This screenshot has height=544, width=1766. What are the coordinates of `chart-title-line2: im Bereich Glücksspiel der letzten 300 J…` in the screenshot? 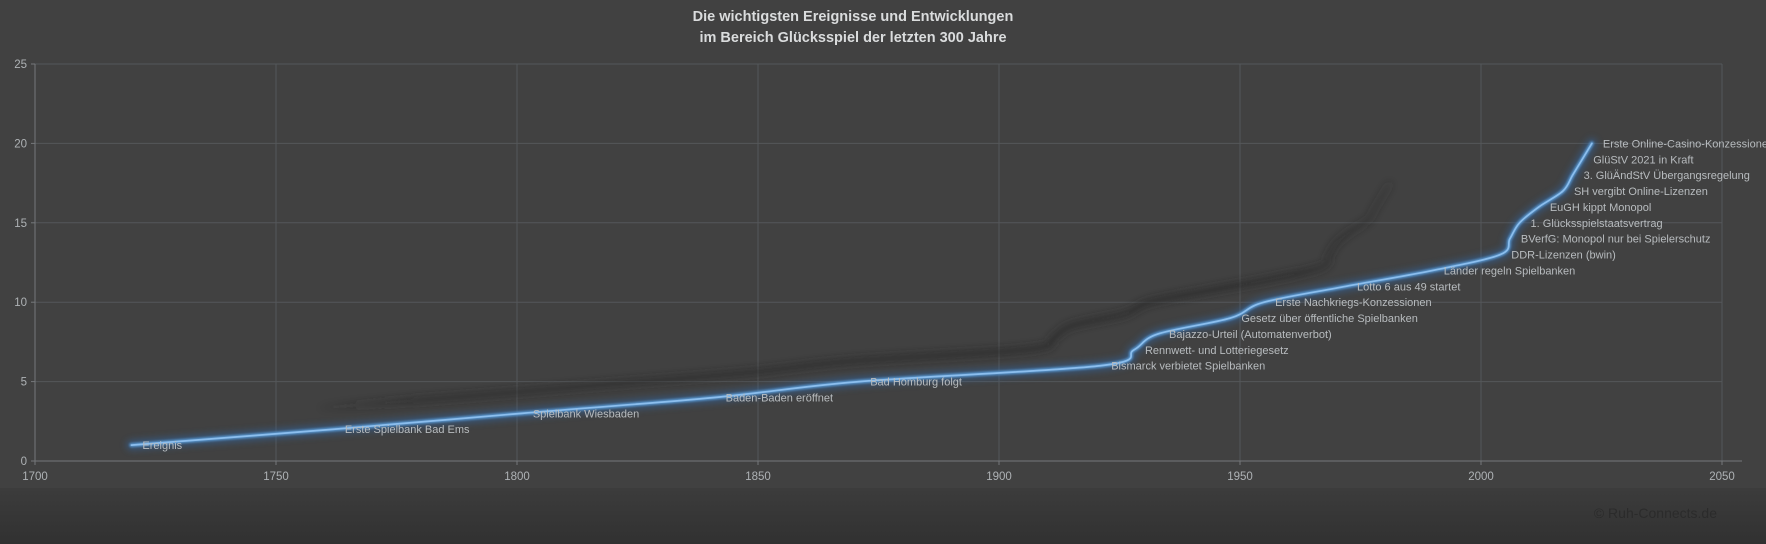 It's located at (852, 38).